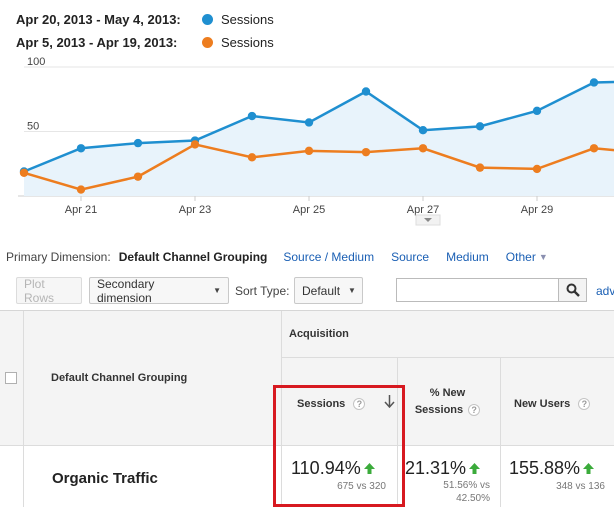 Image resolution: width=614 pixels, height=507 pixels. Describe the element at coordinates (11, 378) in the screenshot. I see `select-all-checkbox` at that location.